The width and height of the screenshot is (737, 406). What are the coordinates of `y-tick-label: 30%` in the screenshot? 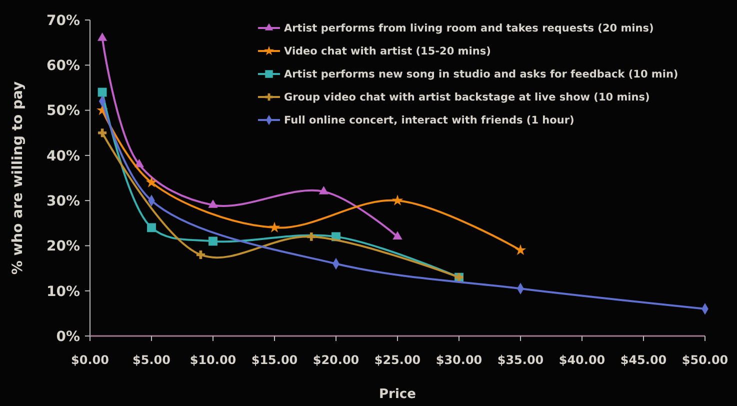 It's located at (63, 201).